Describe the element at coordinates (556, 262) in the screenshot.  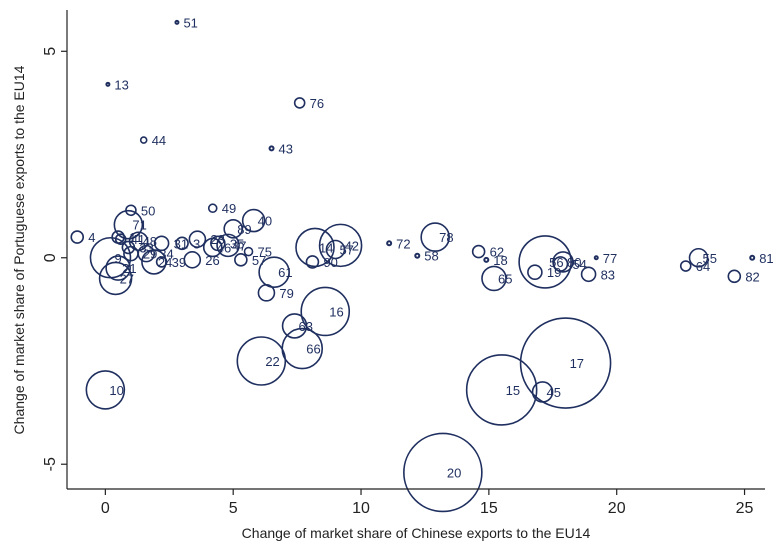
I see `bubble-label: 56` at that location.